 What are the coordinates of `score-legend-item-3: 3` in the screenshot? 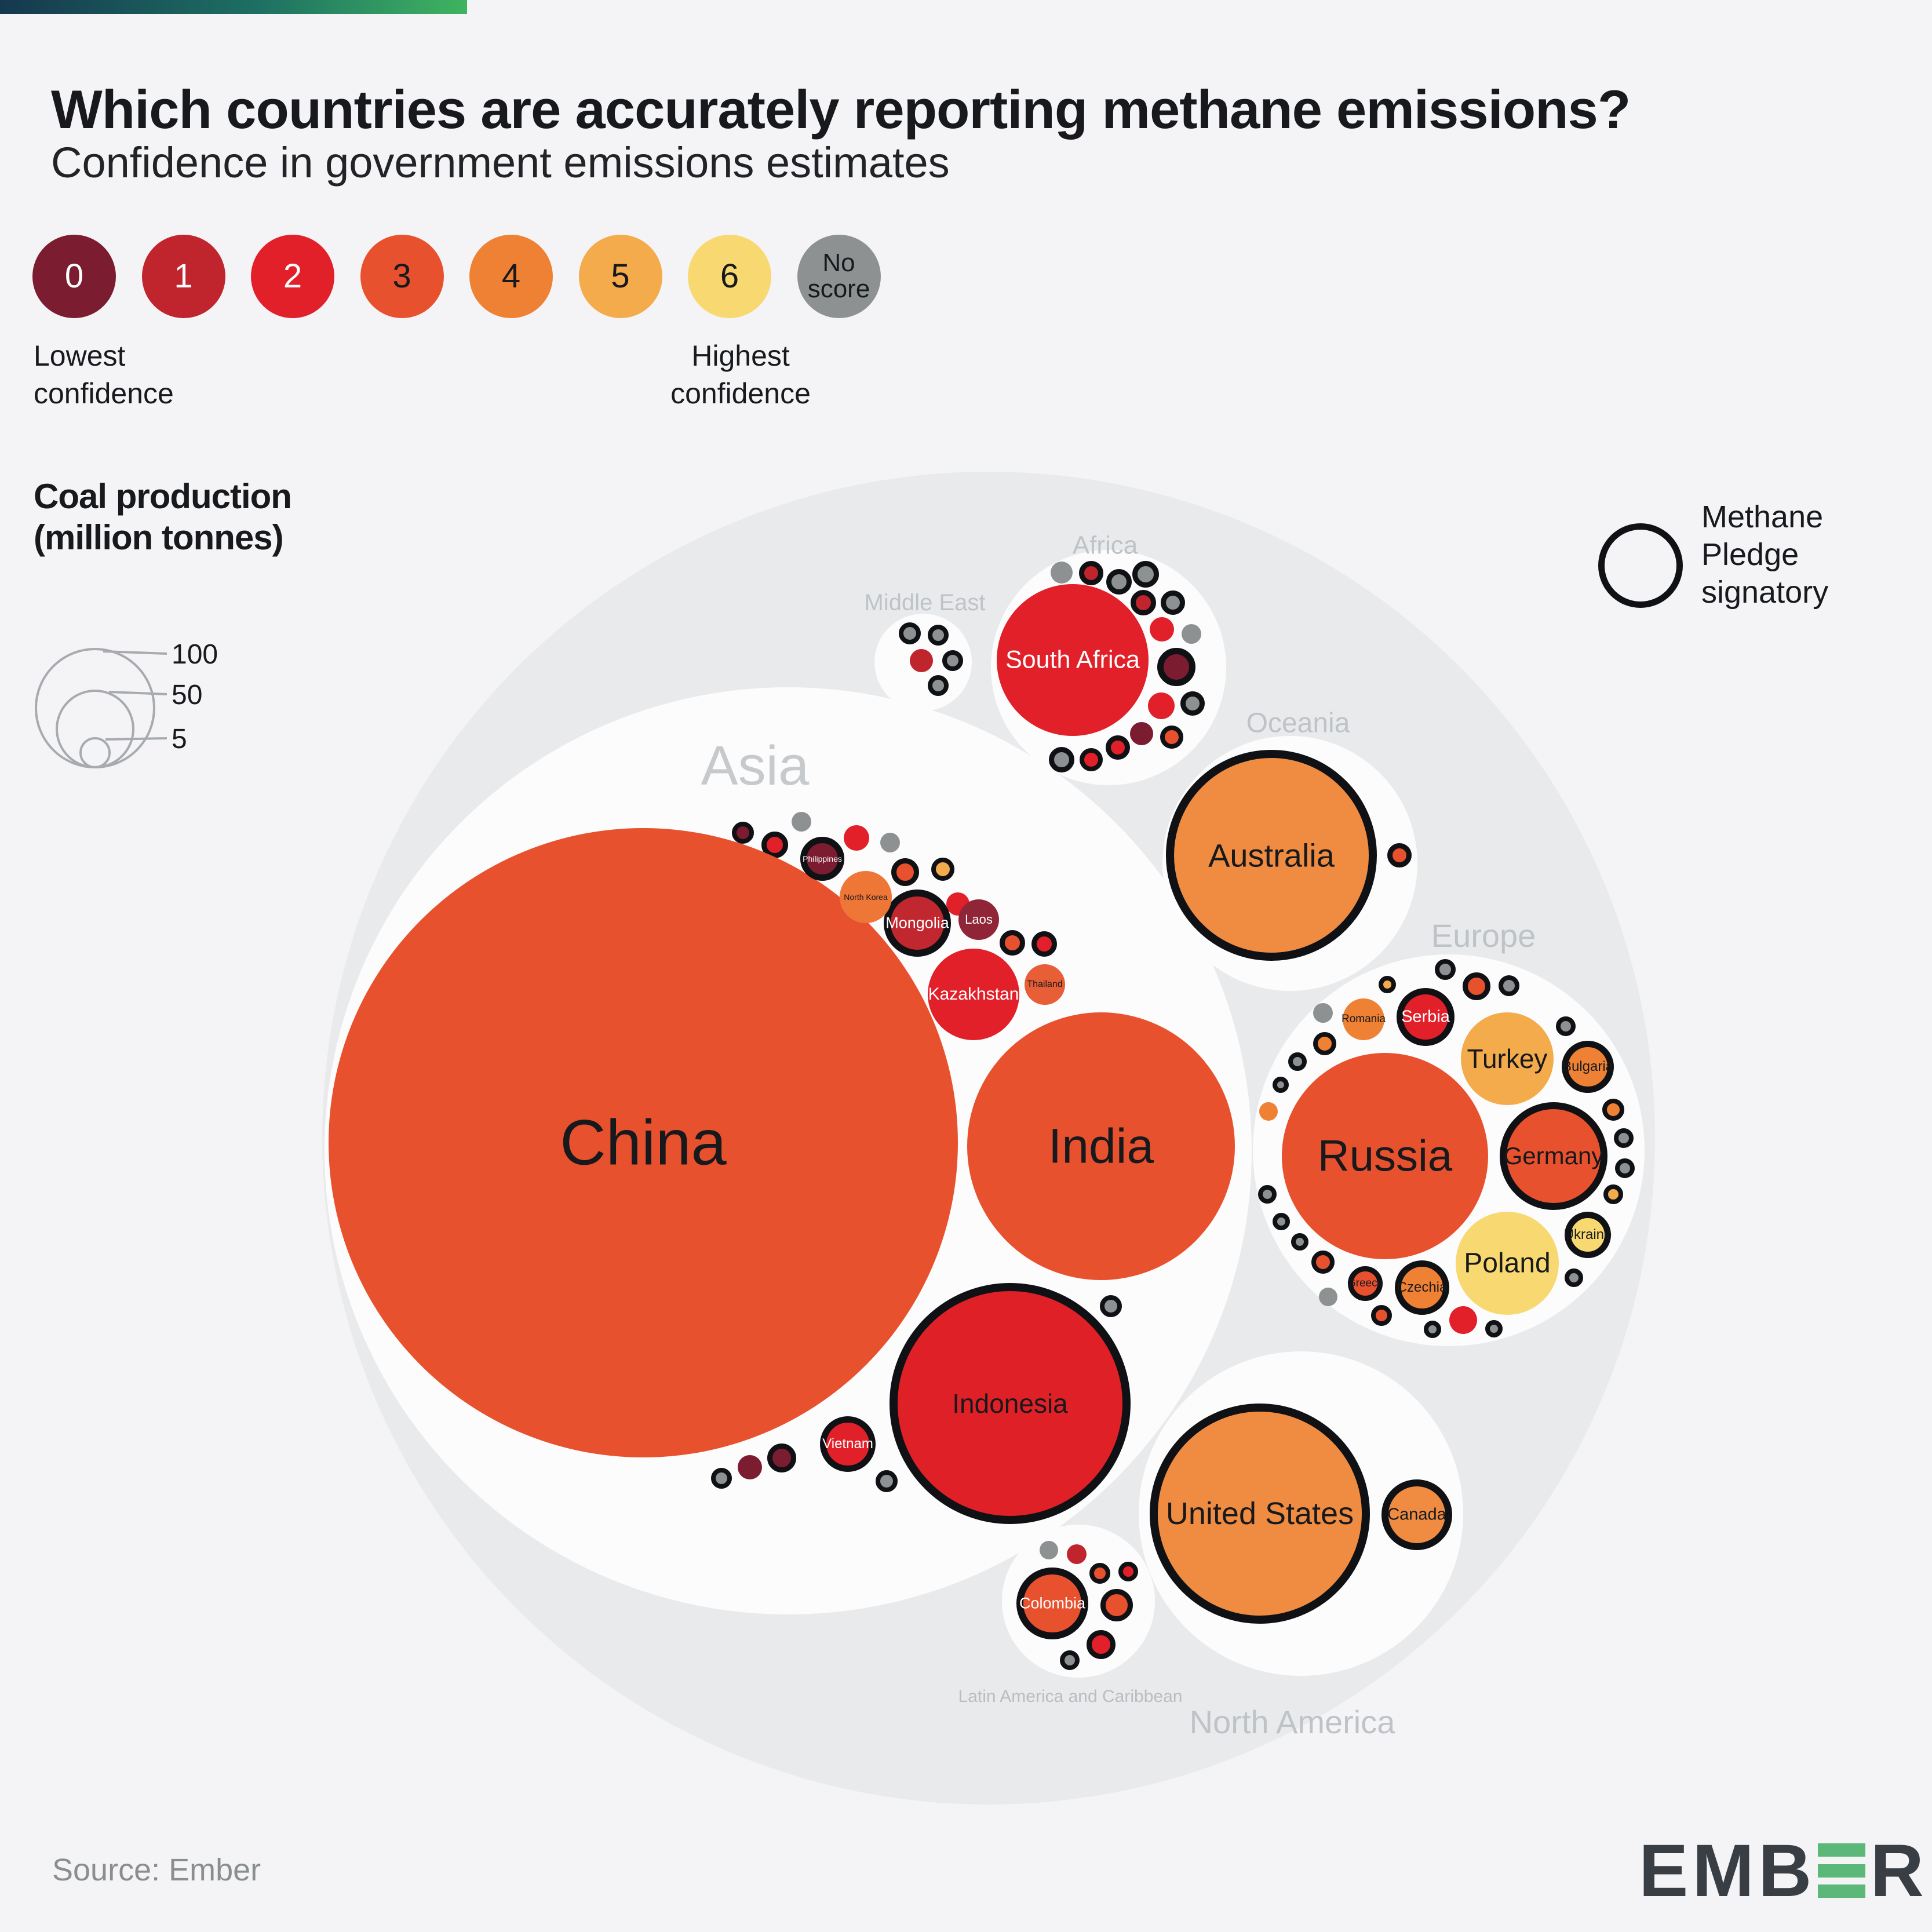 It's located at (402, 276).